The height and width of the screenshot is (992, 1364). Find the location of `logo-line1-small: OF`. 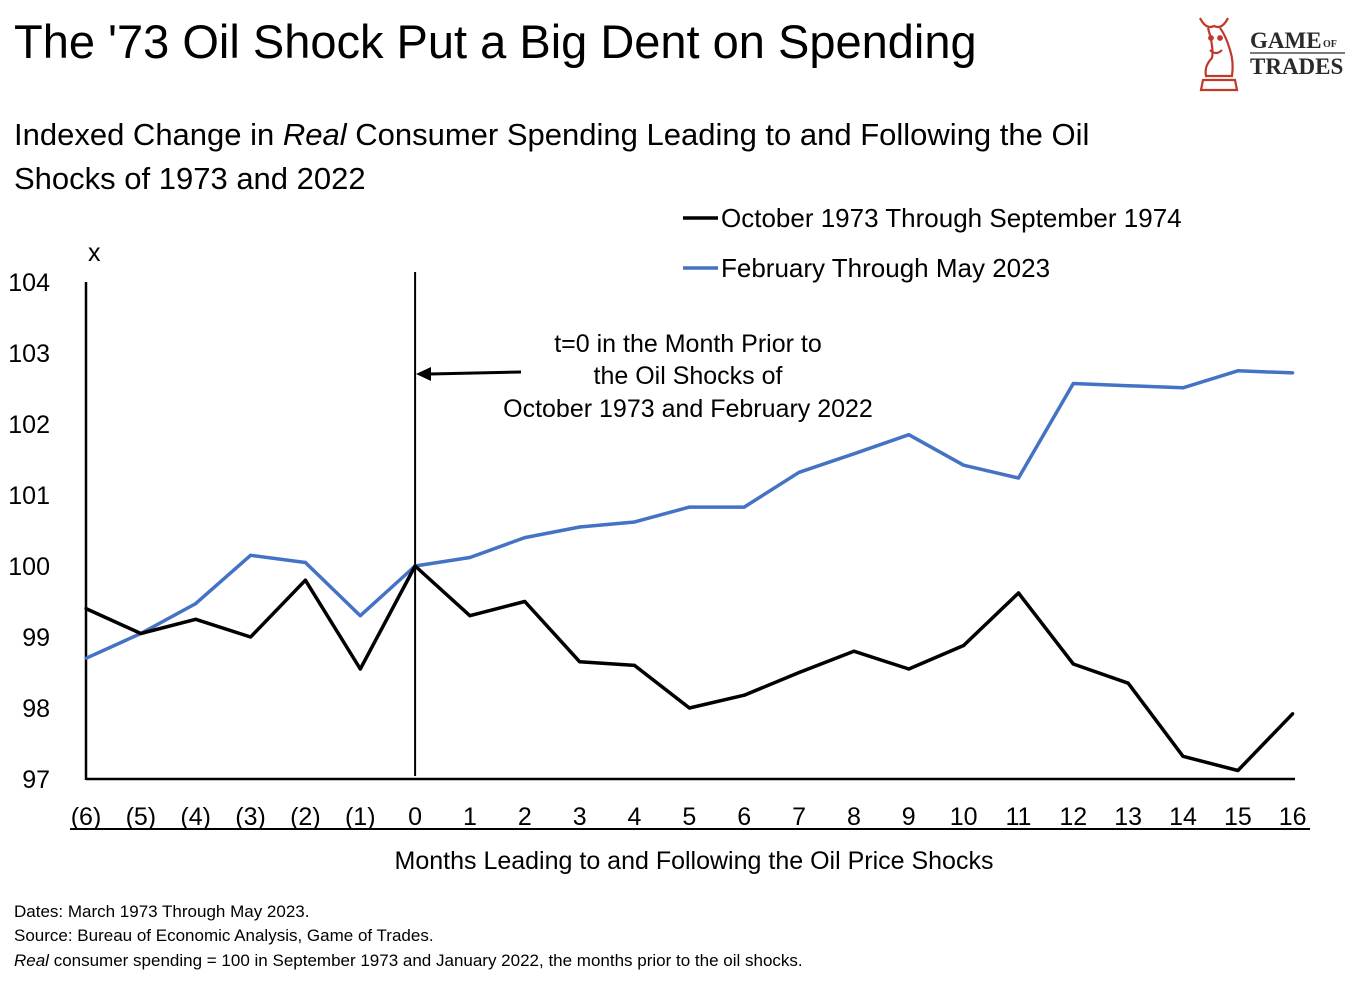

logo-line1-small: OF is located at coordinates (1330, 44).